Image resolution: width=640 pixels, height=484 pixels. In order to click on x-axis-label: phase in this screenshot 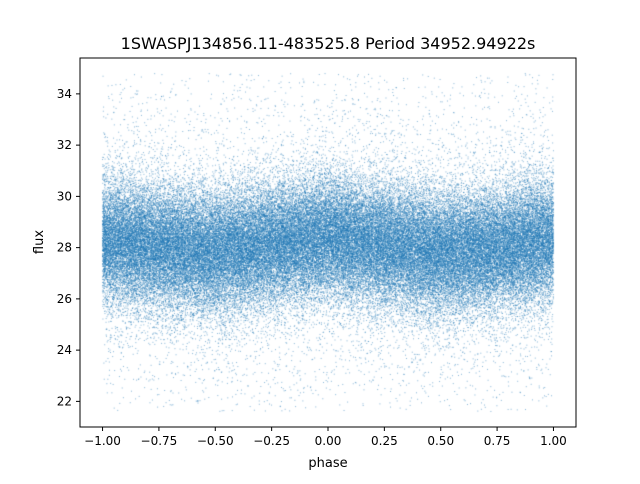, I will do `click(327, 463)`.